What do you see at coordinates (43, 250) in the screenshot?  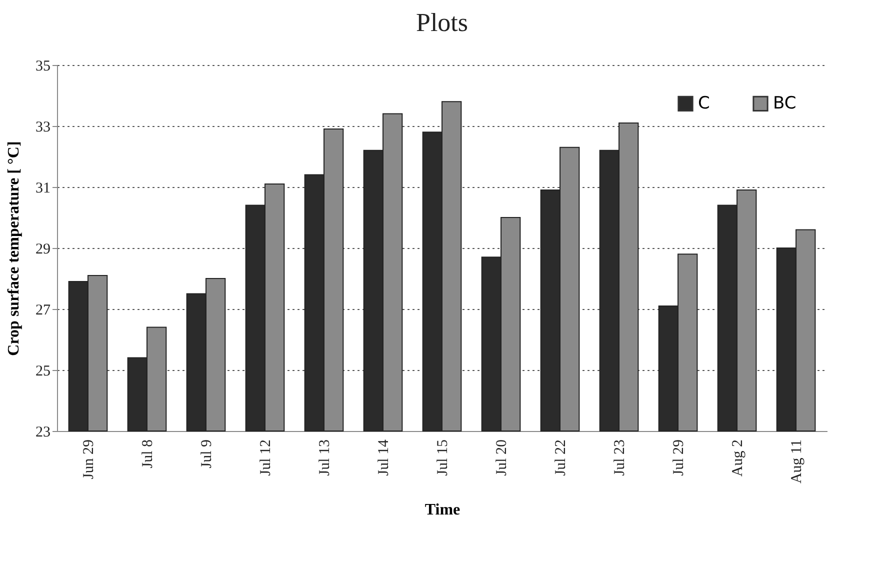 I see `y-tick-label: 29` at bounding box center [43, 250].